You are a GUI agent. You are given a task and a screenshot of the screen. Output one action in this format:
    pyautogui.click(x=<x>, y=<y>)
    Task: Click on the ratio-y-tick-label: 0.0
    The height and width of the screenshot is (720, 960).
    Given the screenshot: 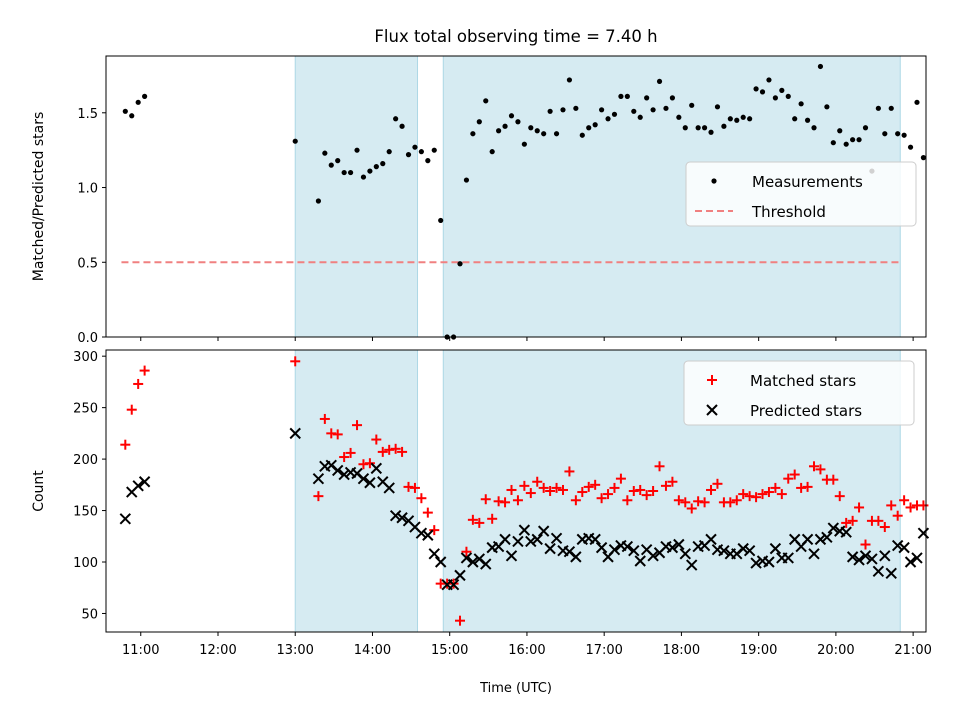 What is the action you would take?
    pyautogui.click(x=87, y=338)
    